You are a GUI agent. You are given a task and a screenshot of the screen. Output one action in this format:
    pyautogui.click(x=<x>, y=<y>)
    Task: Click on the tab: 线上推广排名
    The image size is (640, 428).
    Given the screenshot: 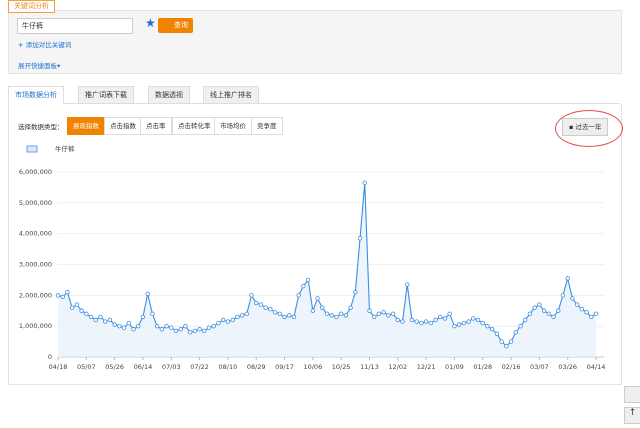 What is the action you would take?
    pyautogui.click(x=231, y=95)
    